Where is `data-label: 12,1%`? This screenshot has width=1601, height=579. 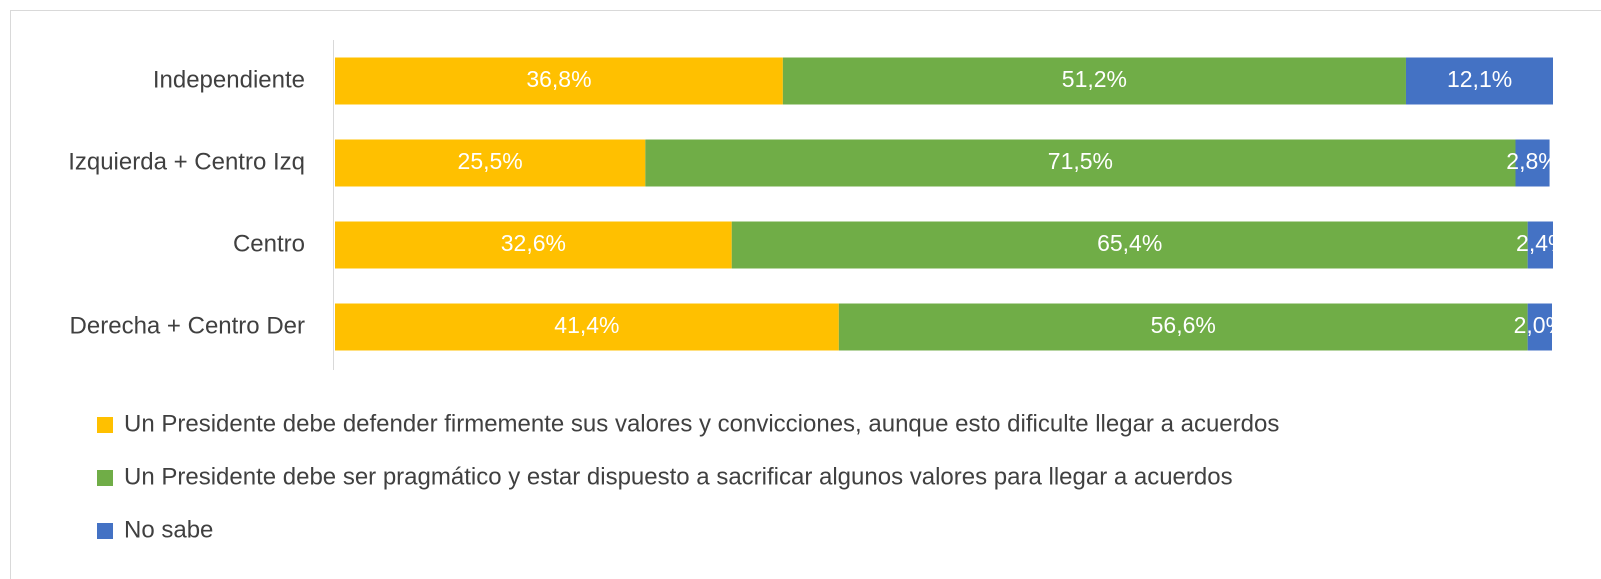 data-label: 12,1% is located at coordinates (1479, 79).